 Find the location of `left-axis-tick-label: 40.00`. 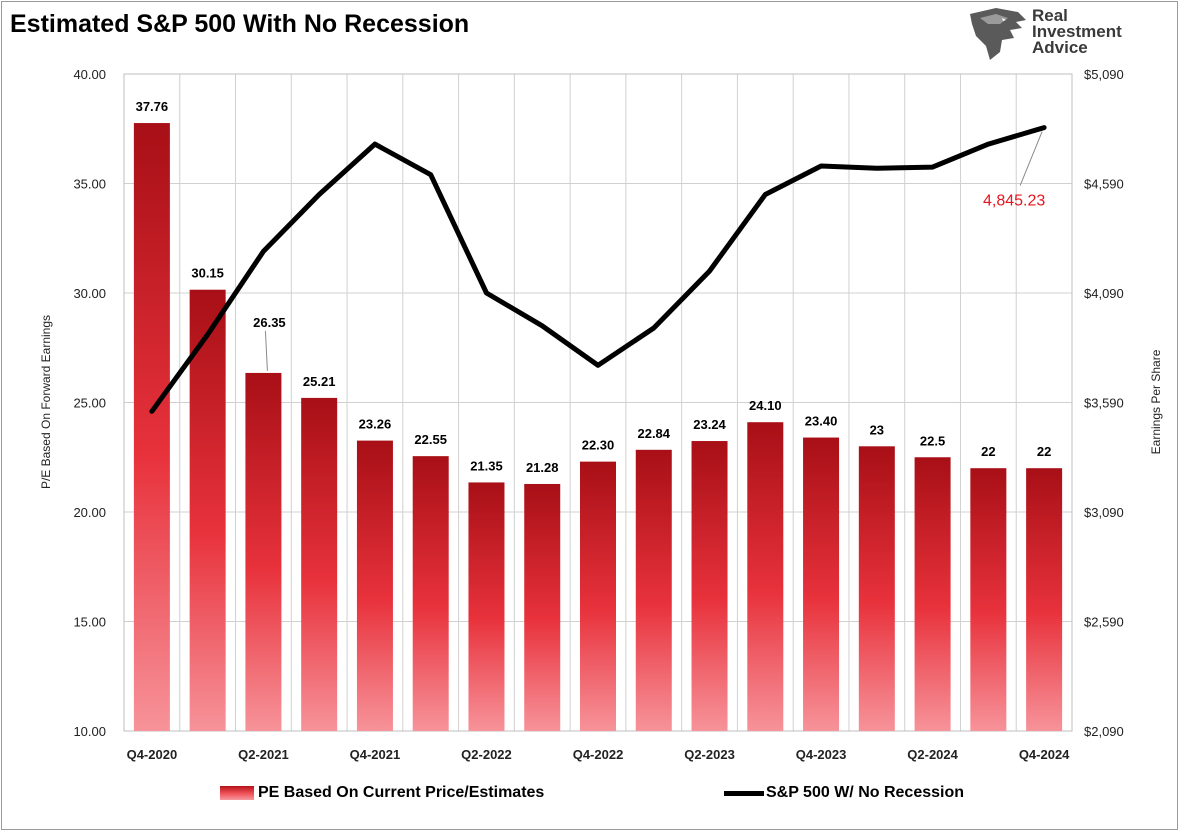

left-axis-tick-label: 40.00 is located at coordinates (89, 74).